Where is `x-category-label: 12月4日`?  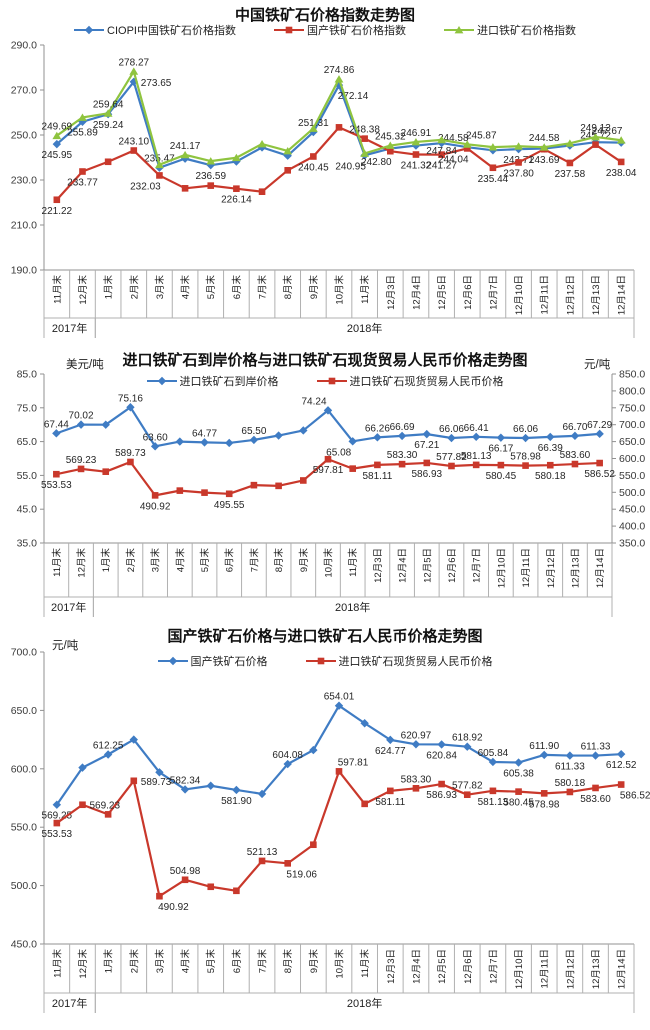 x-category-label: 12月4日 is located at coordinates (416, 966).